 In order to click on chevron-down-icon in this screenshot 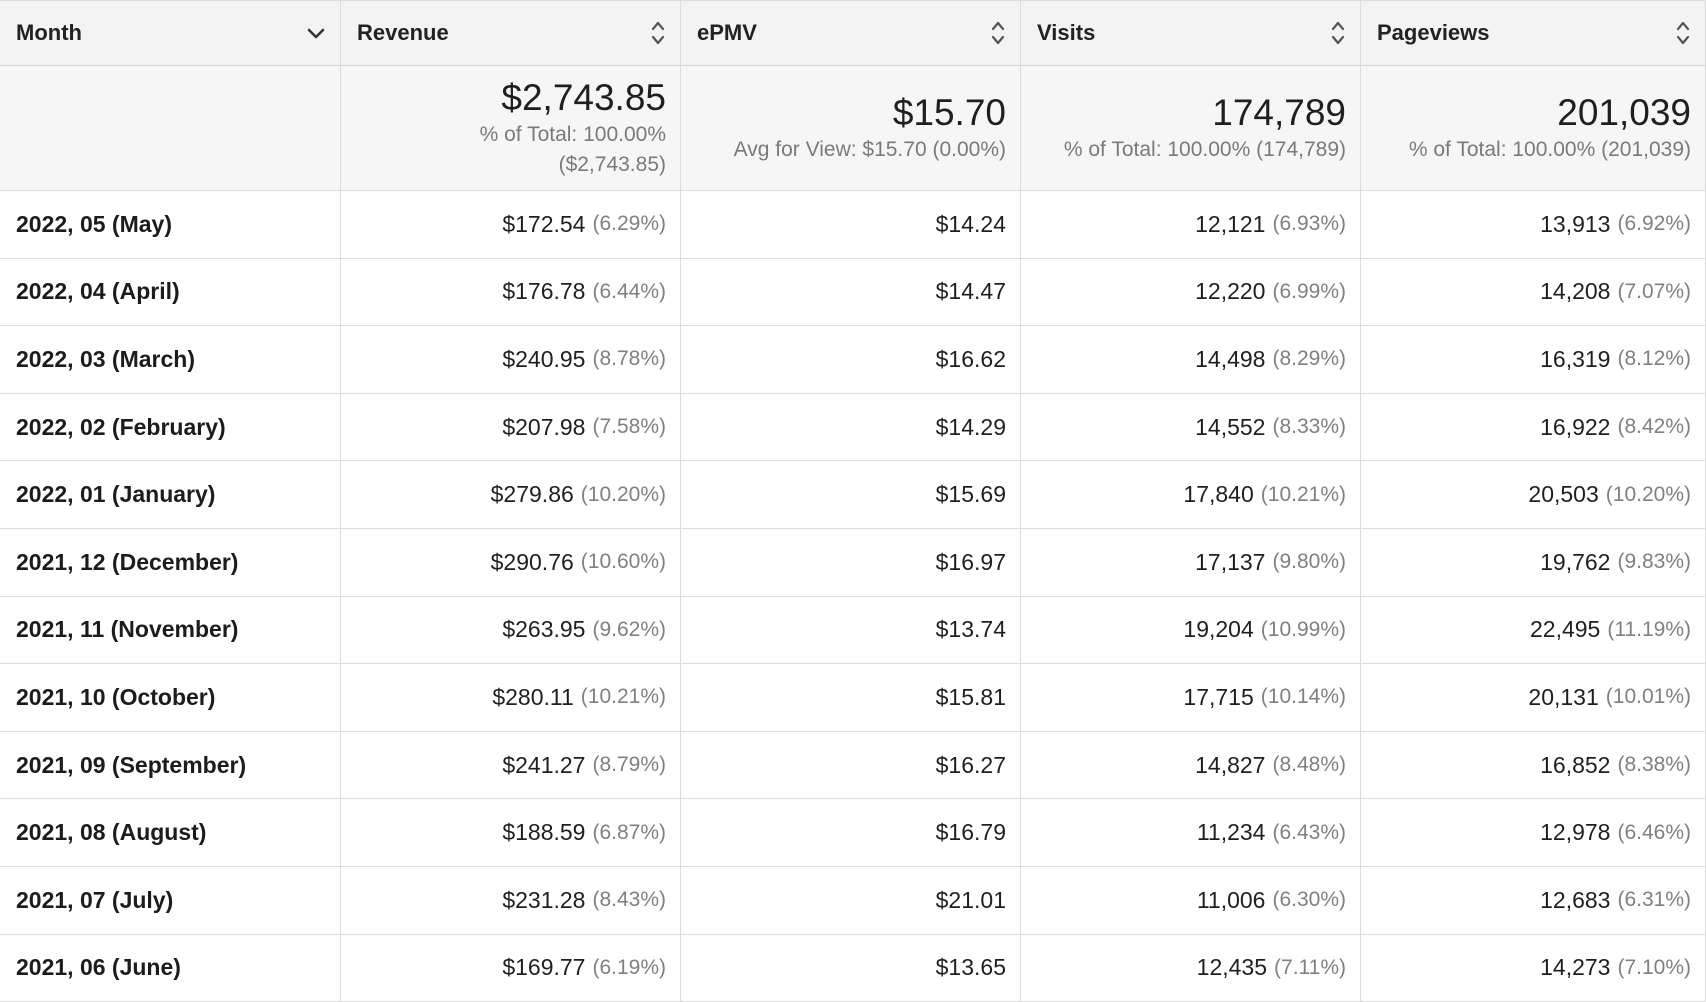, I will do `click(316, 33)`.